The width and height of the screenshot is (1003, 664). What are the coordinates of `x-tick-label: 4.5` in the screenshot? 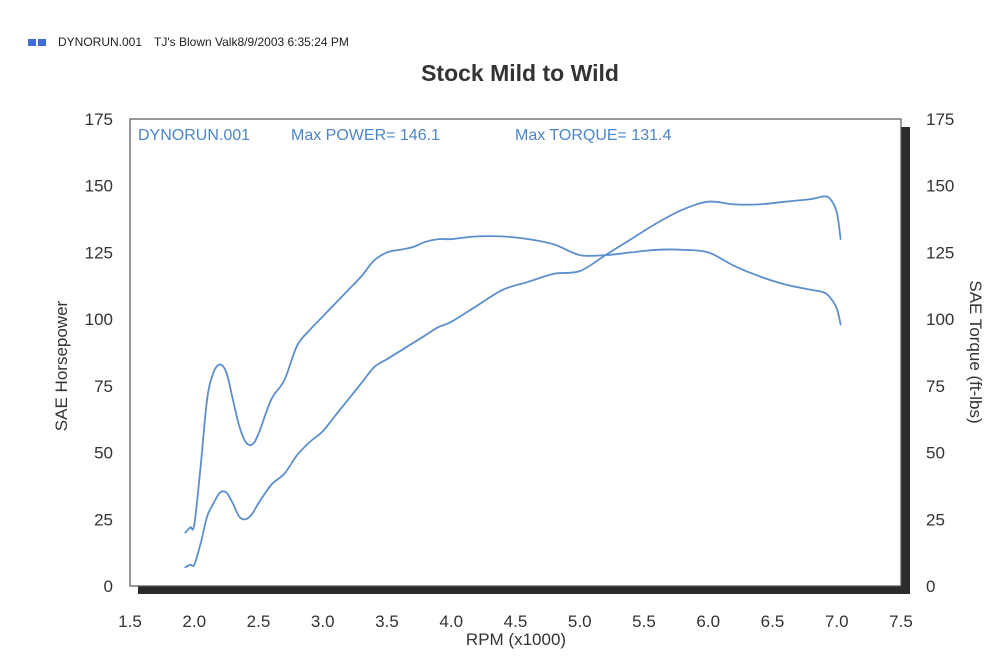 It's located at (516, 621).